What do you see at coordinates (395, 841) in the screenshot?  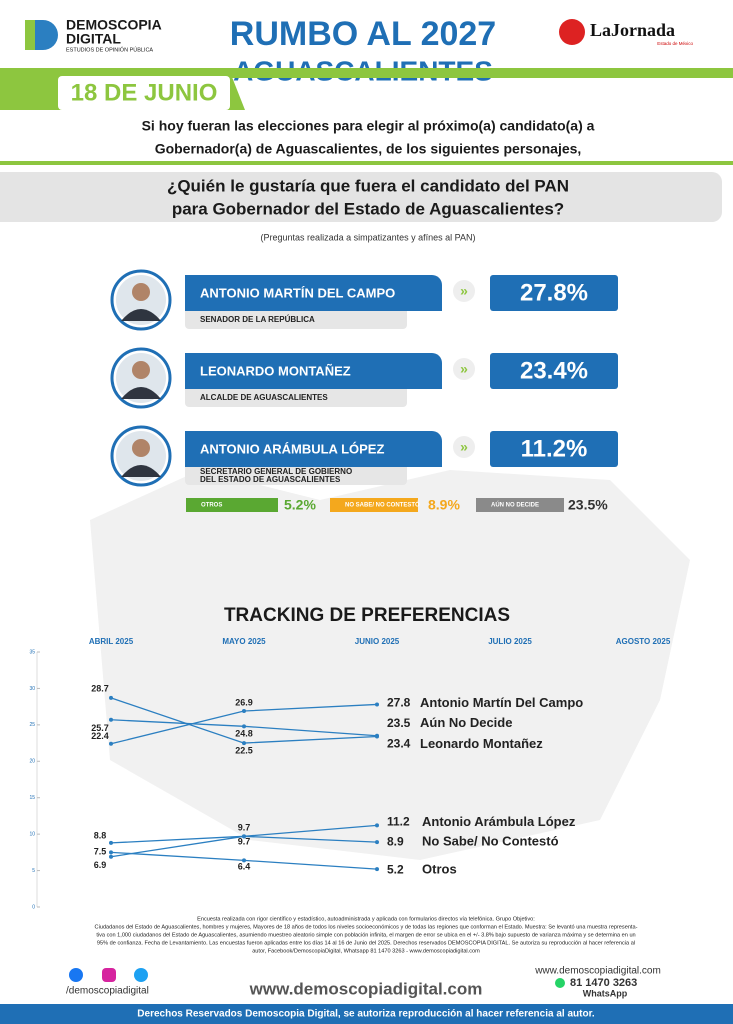 I see `value-label: 8.9` at bounding box center [395, 841].